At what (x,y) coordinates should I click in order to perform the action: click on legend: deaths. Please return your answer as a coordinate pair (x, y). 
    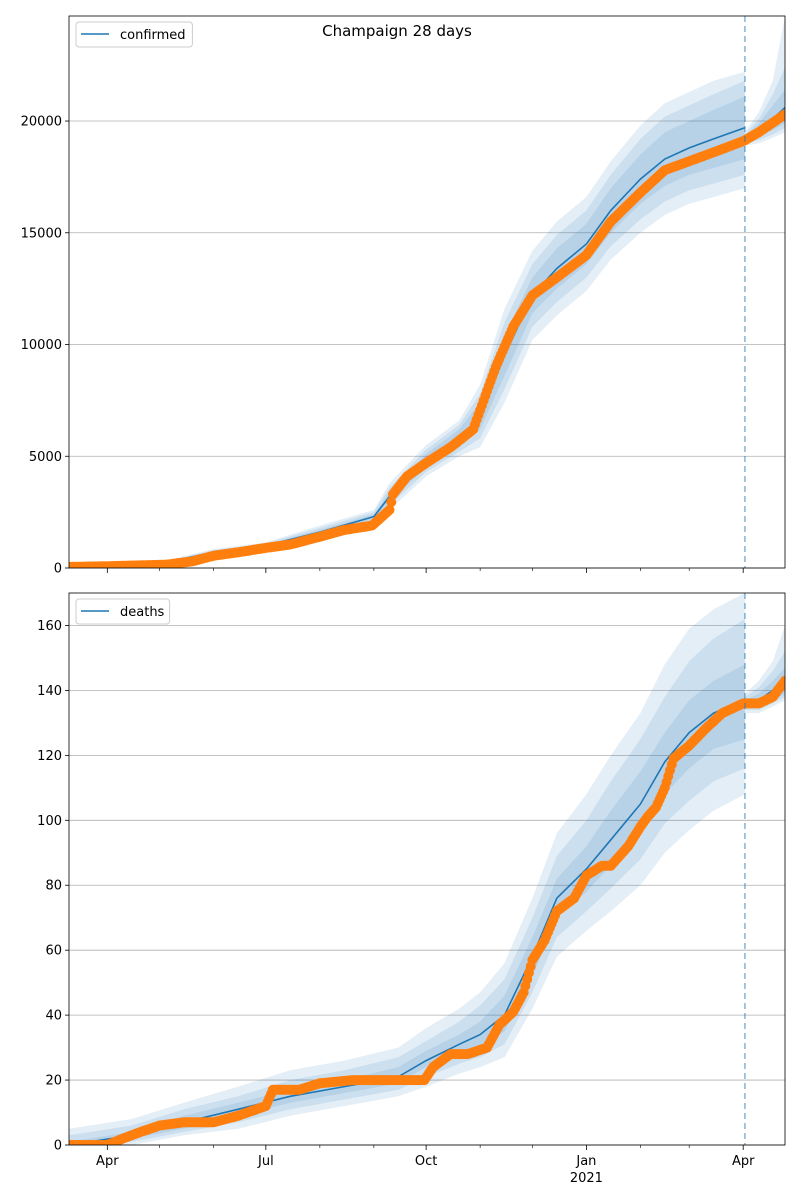
    Looking at the image, I should click on (123, 611).